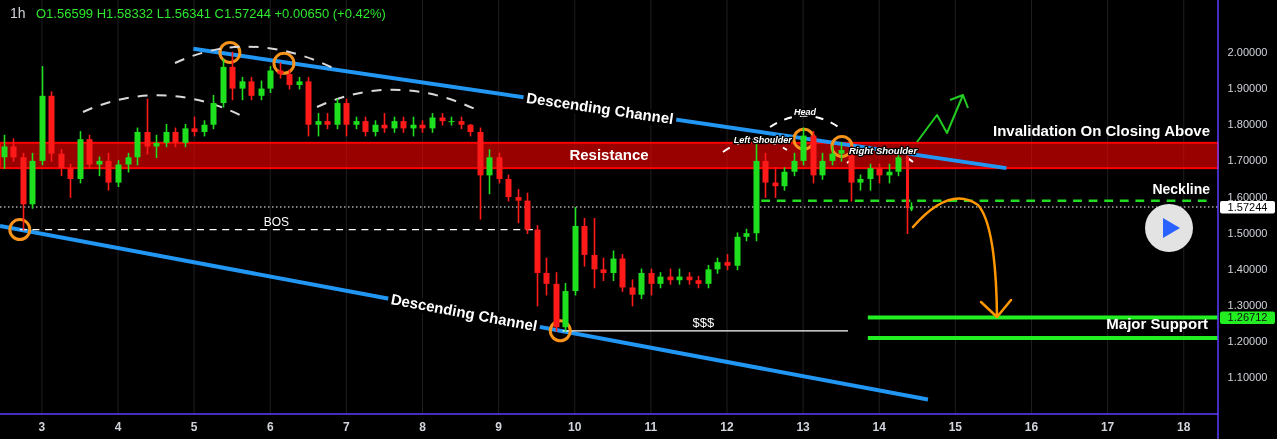  Describe the element at coordinates (1181, 189) in the screenshot. I see `annotation: Neckline` at that location.